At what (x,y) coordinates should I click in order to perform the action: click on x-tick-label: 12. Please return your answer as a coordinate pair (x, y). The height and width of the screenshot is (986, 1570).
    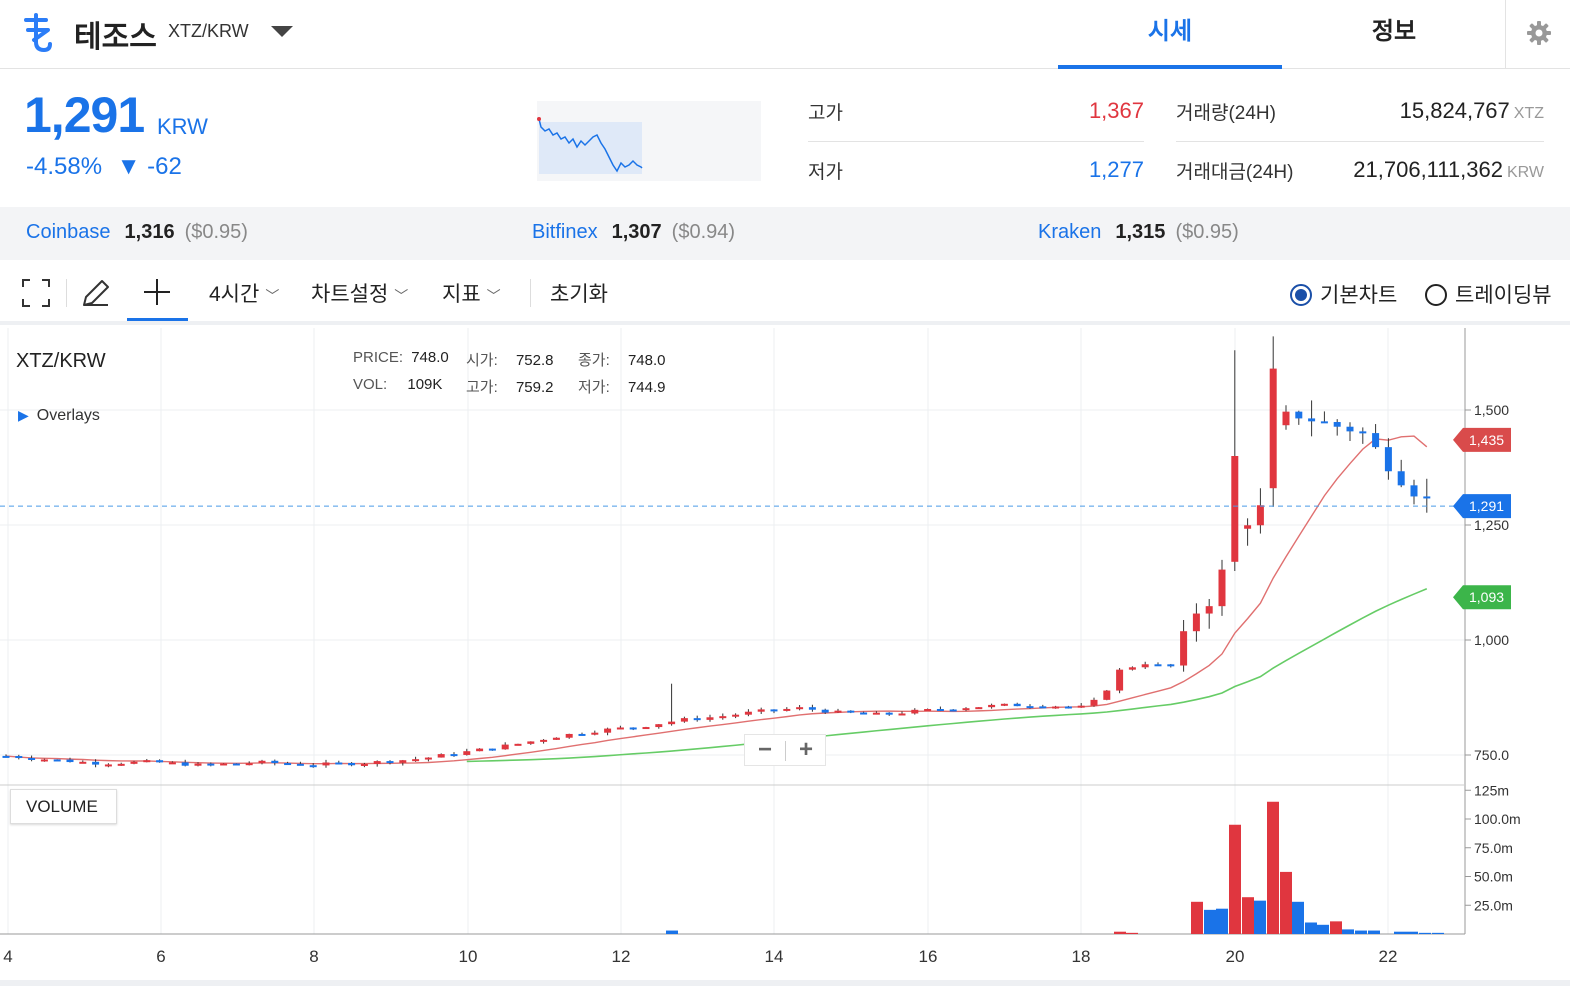
    Looking at the image, I should click on (621, 956).